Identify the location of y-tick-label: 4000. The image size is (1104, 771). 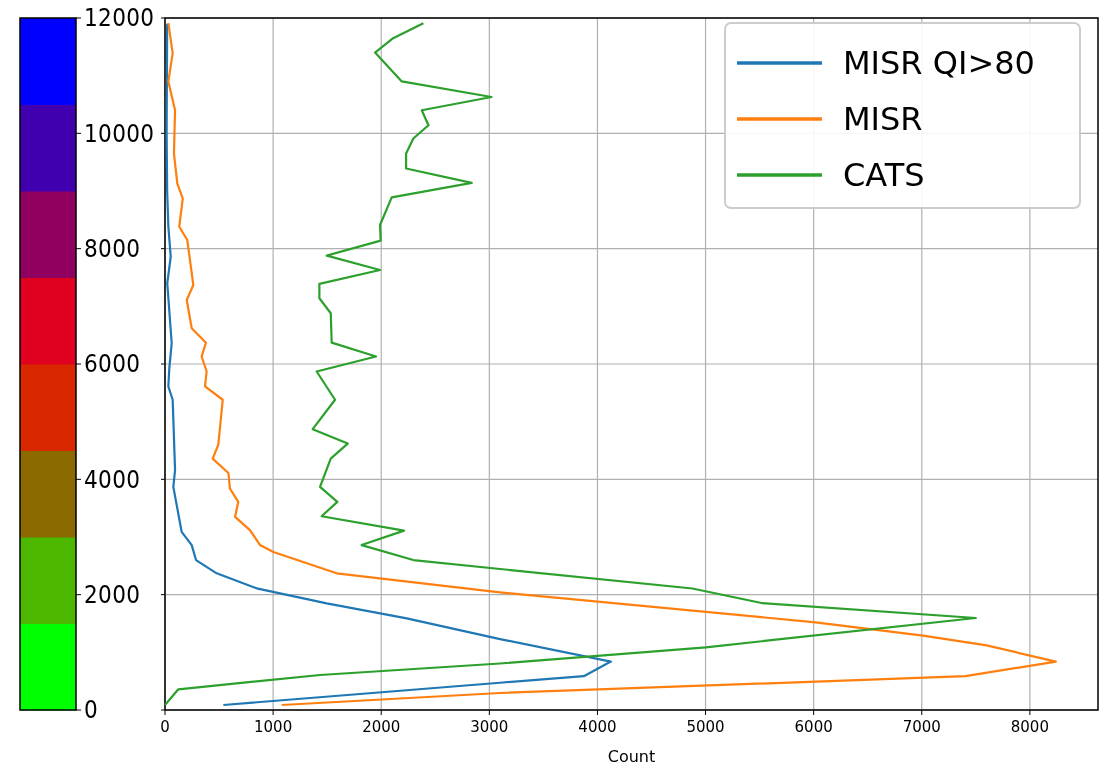
(112, 479).